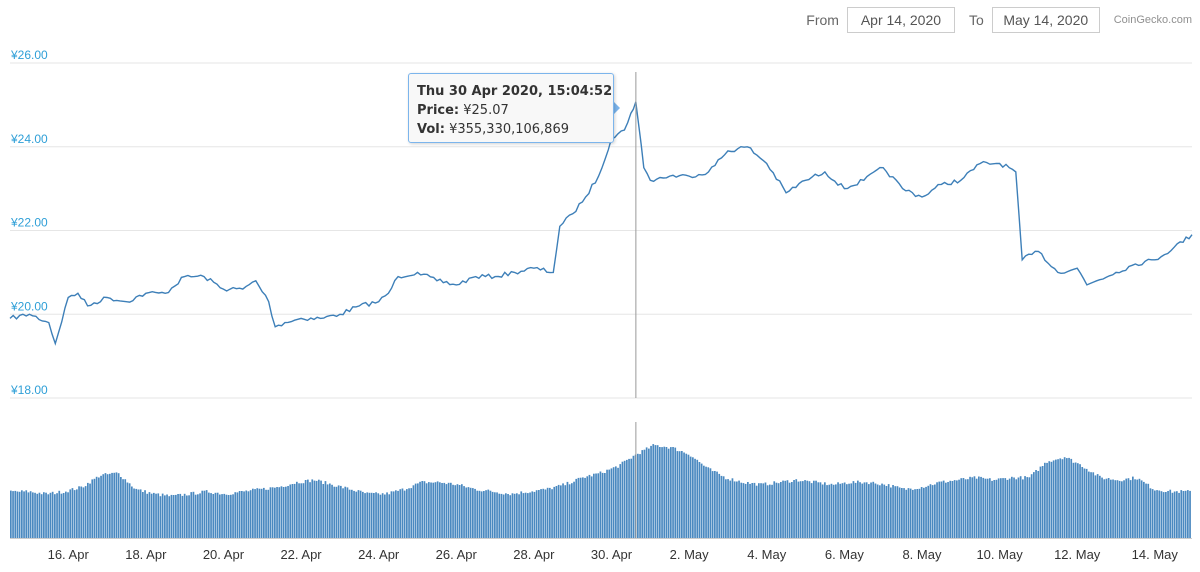 The height and width of the screenshot is (572, 1200). What do you see at coordinates (511, 110) in the screenshot?
I see `tooltip-price-row: Price: ¥25.07` at bounding box center [511, 110].